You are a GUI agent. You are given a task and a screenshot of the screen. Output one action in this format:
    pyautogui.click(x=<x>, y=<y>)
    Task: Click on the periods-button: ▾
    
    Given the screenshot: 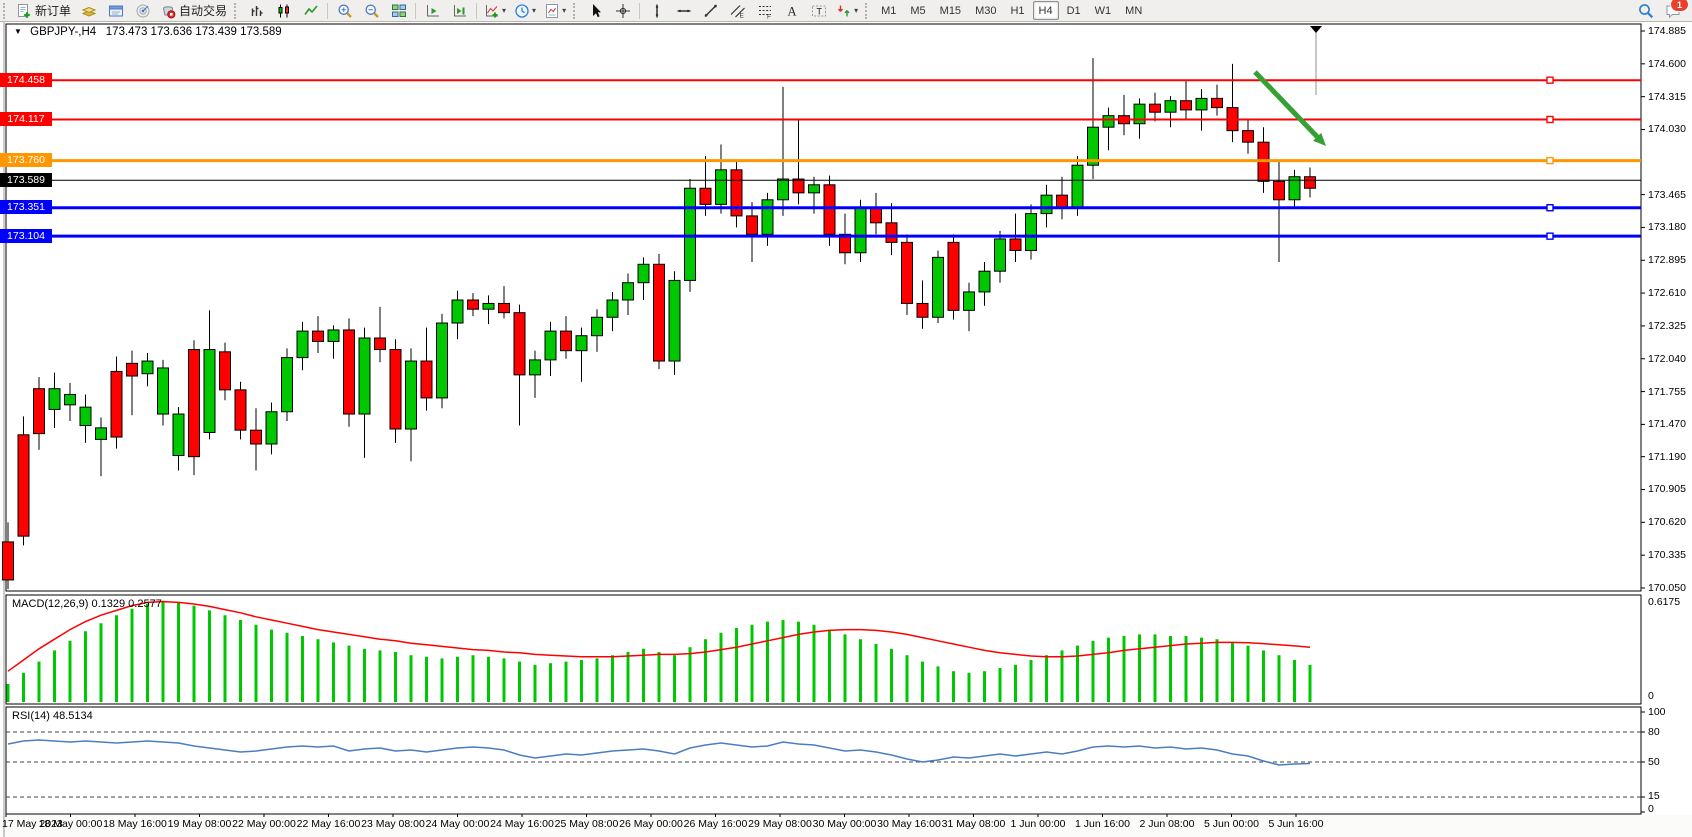 What is the action you would take?
    pyautogui.click(x=525, y=10)
    